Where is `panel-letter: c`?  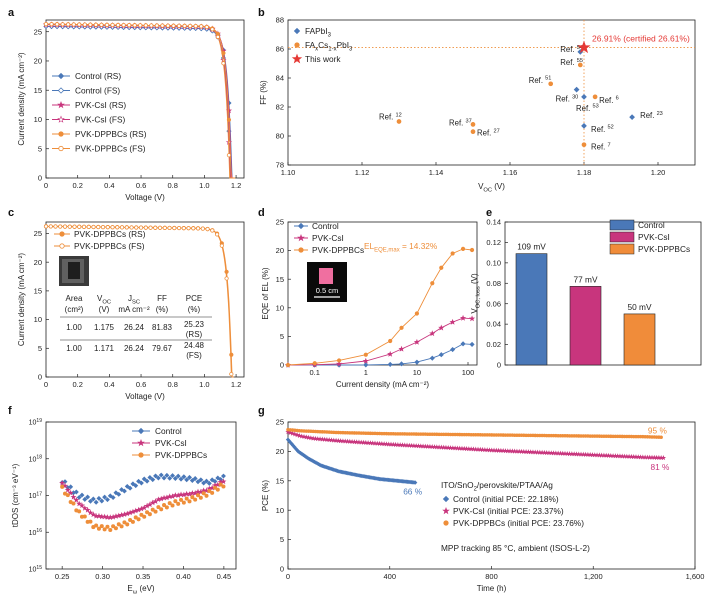 panel-letter: c is located at coordinates (11, 213).